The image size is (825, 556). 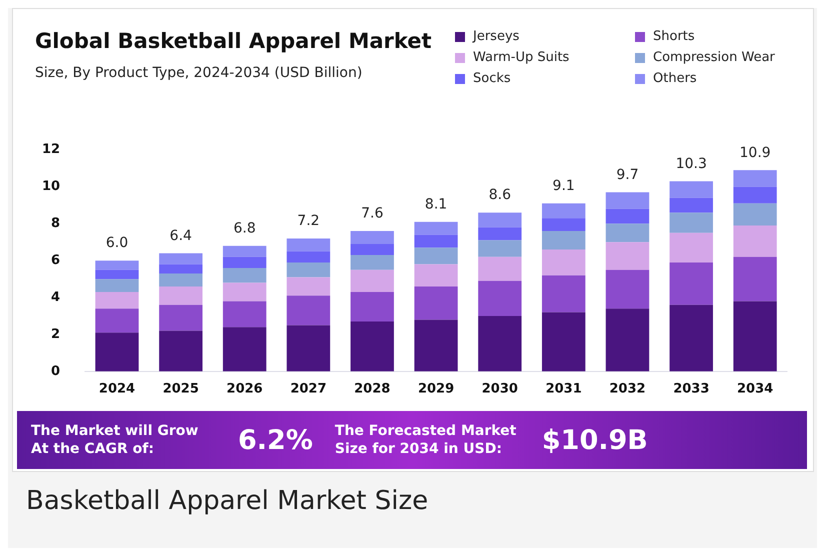 What do you see at coordinates (55, 334) in the screenshot?
I see `y-tick-label: 2` at bounding box center [55, 334].